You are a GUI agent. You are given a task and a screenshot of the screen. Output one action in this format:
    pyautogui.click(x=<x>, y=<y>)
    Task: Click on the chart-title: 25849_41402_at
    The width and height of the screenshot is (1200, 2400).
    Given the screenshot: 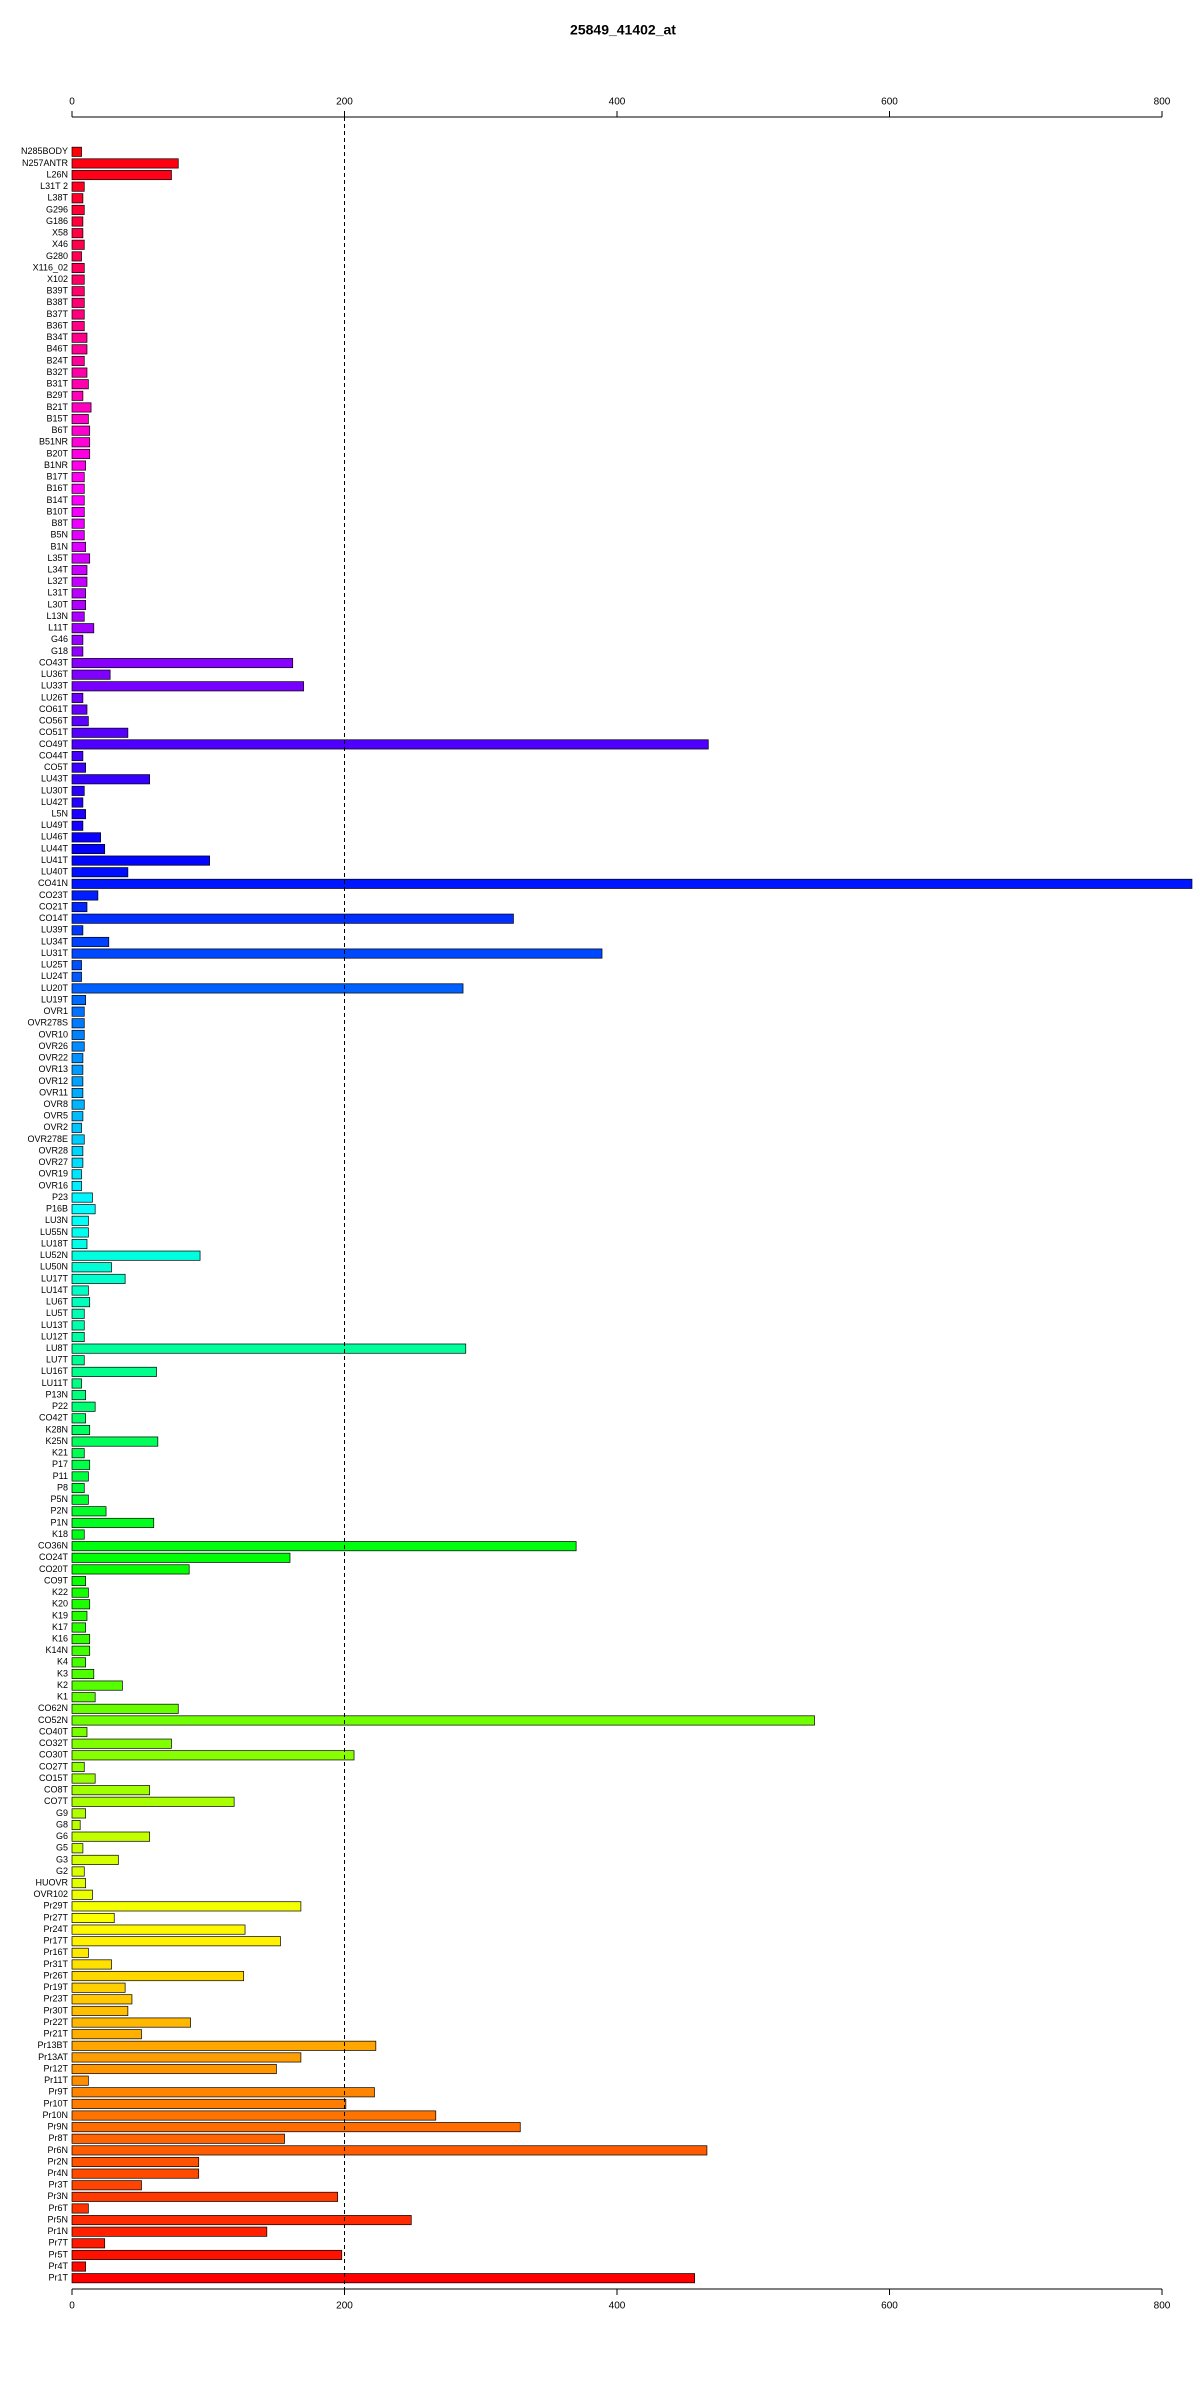 What is the action you would take?
    pyautogui.click(x=623, y=30)
    